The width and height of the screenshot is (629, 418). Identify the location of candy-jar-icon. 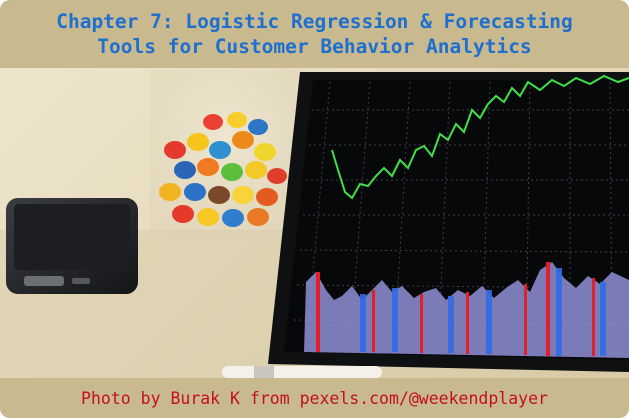
(227, 154).